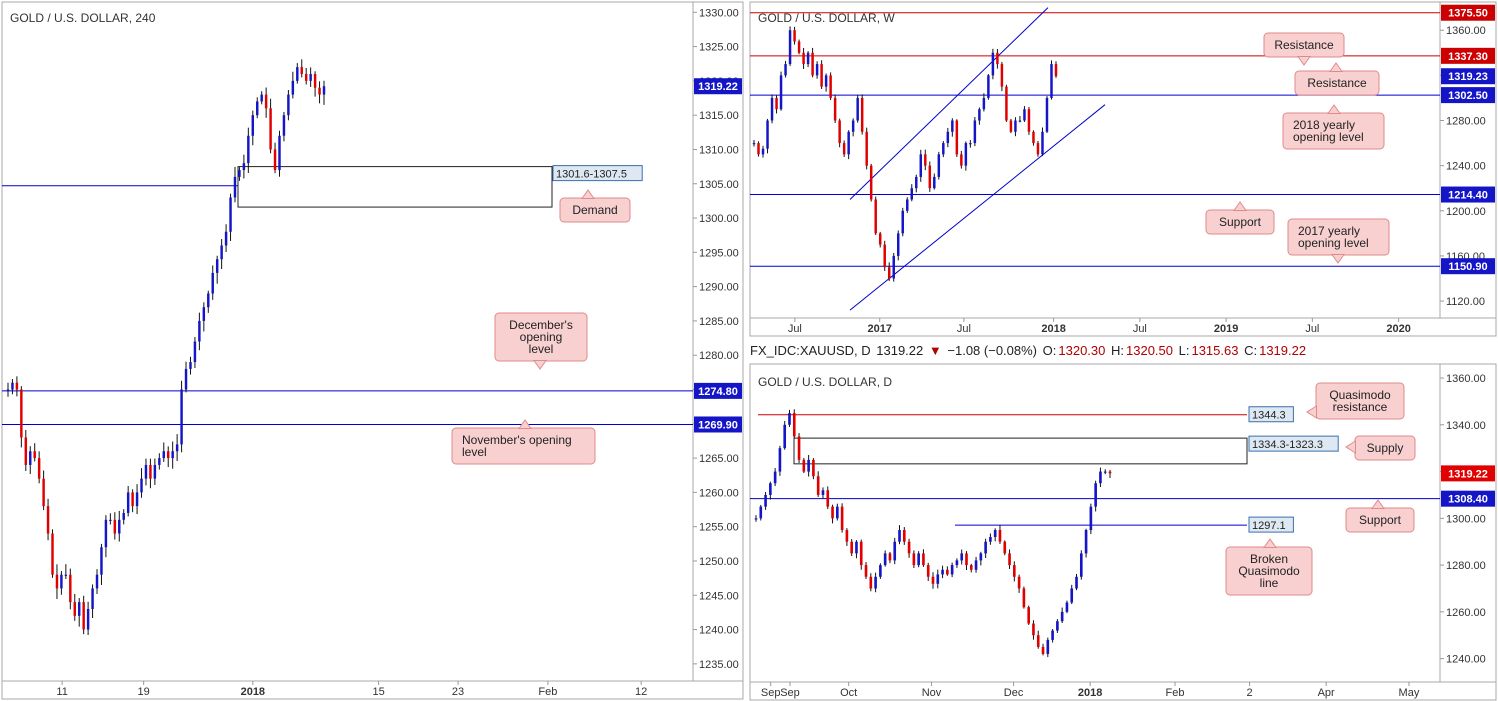 The image size is (1498, 701). I want to click on weekly-y-tick-label: 1240.00, so click(1466, 167).